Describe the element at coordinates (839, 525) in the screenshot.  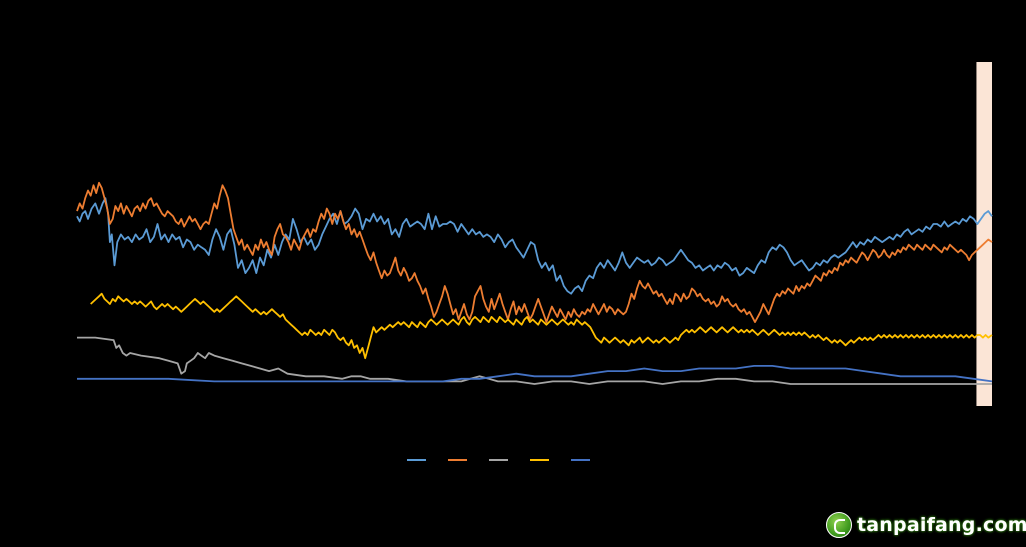
I see `watermark-logo-icon` at that location.